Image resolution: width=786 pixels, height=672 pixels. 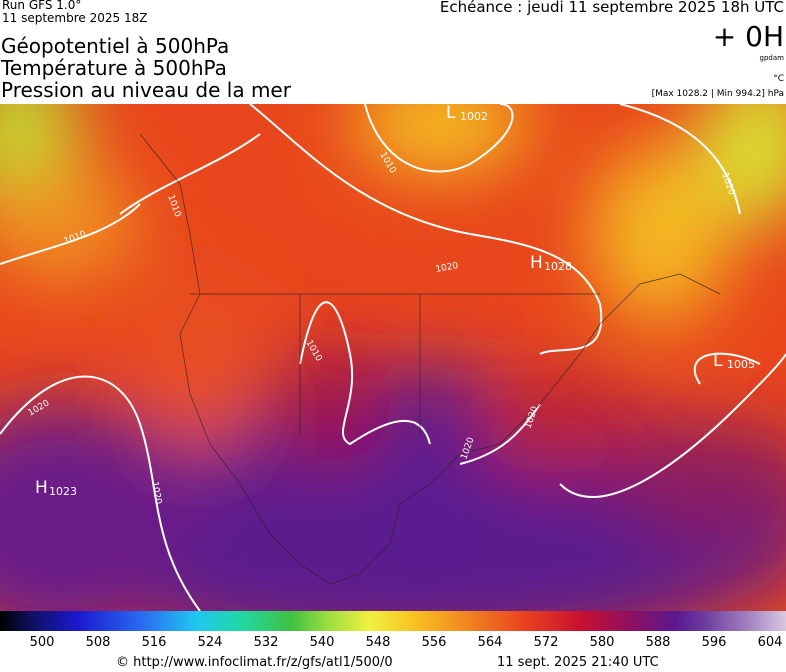 I want to click on run-label: Run GFS 1.0°, so click(x=42, y=6).